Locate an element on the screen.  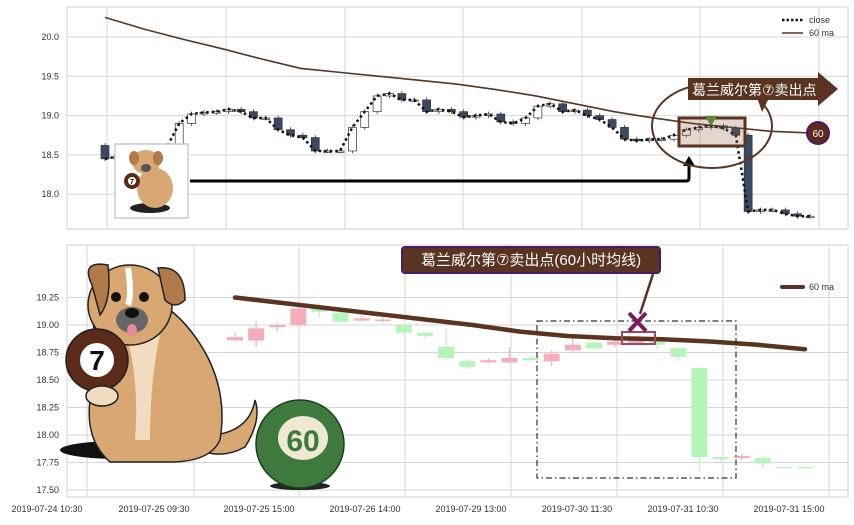
signal-candle-box is located at coordinates (638, 338).